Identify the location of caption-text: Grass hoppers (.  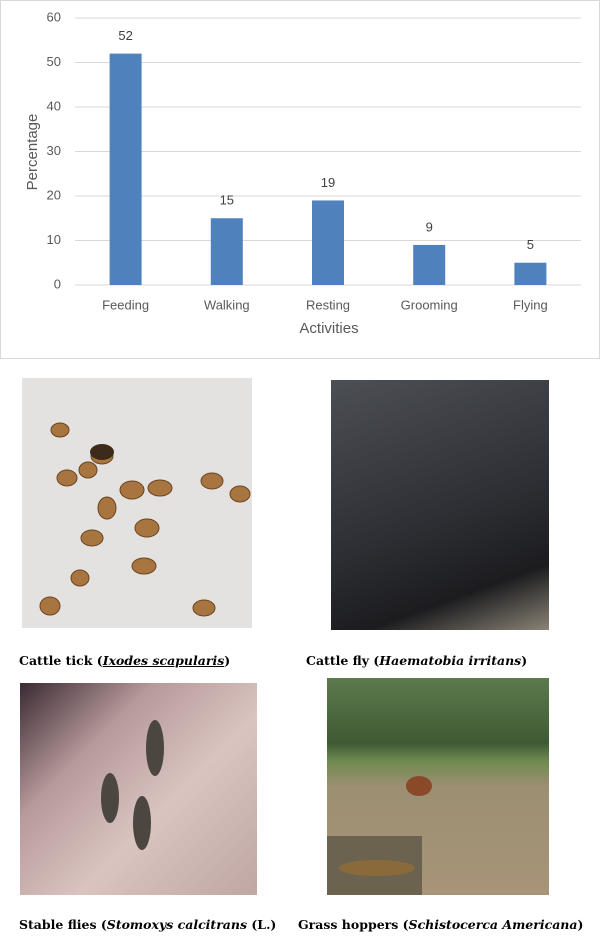
(353, 924).